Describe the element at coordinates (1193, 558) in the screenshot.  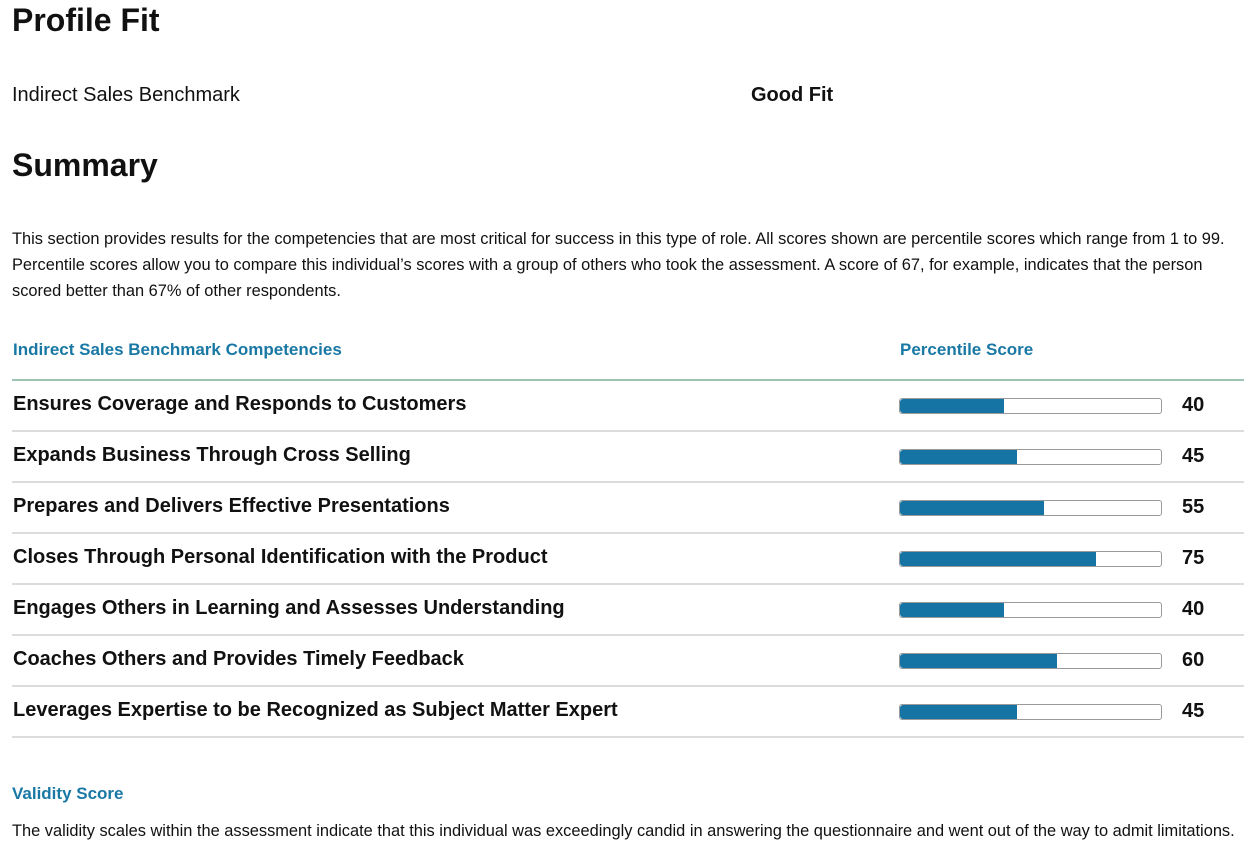
I see `percentile-score: 75` at that location.